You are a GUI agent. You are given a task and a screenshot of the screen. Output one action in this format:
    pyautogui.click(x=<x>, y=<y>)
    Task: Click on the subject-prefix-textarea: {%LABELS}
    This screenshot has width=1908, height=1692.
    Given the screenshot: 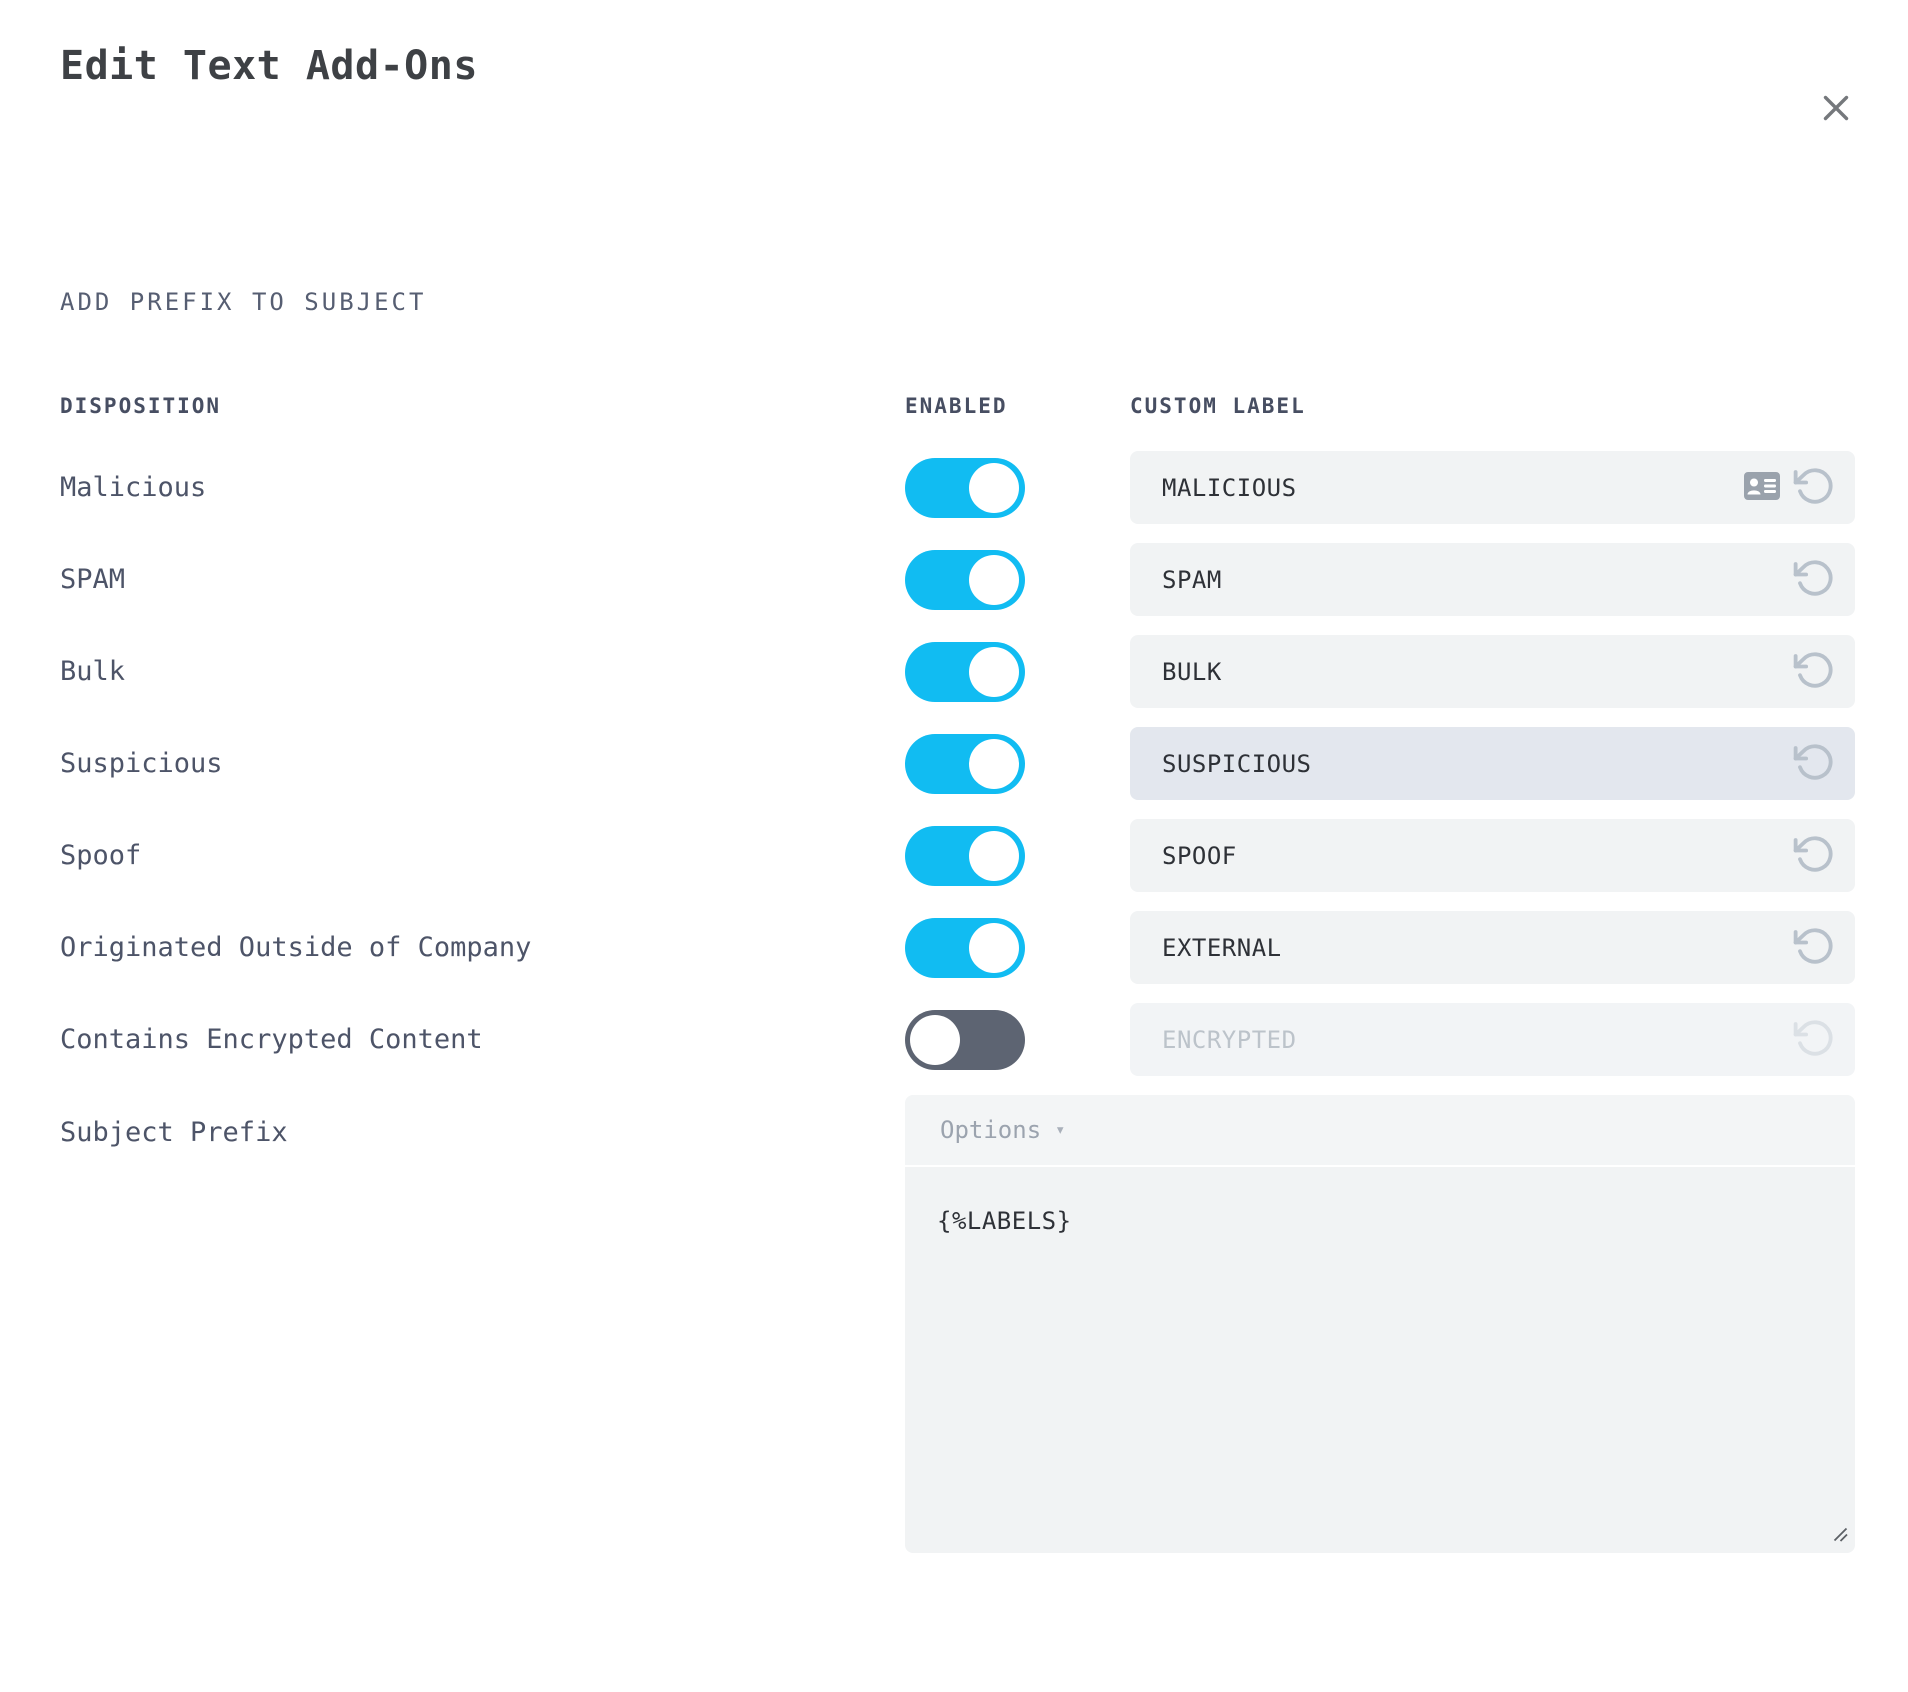 What is the action you would take?
    pyautogui.click(x=1380, y=1360)
    